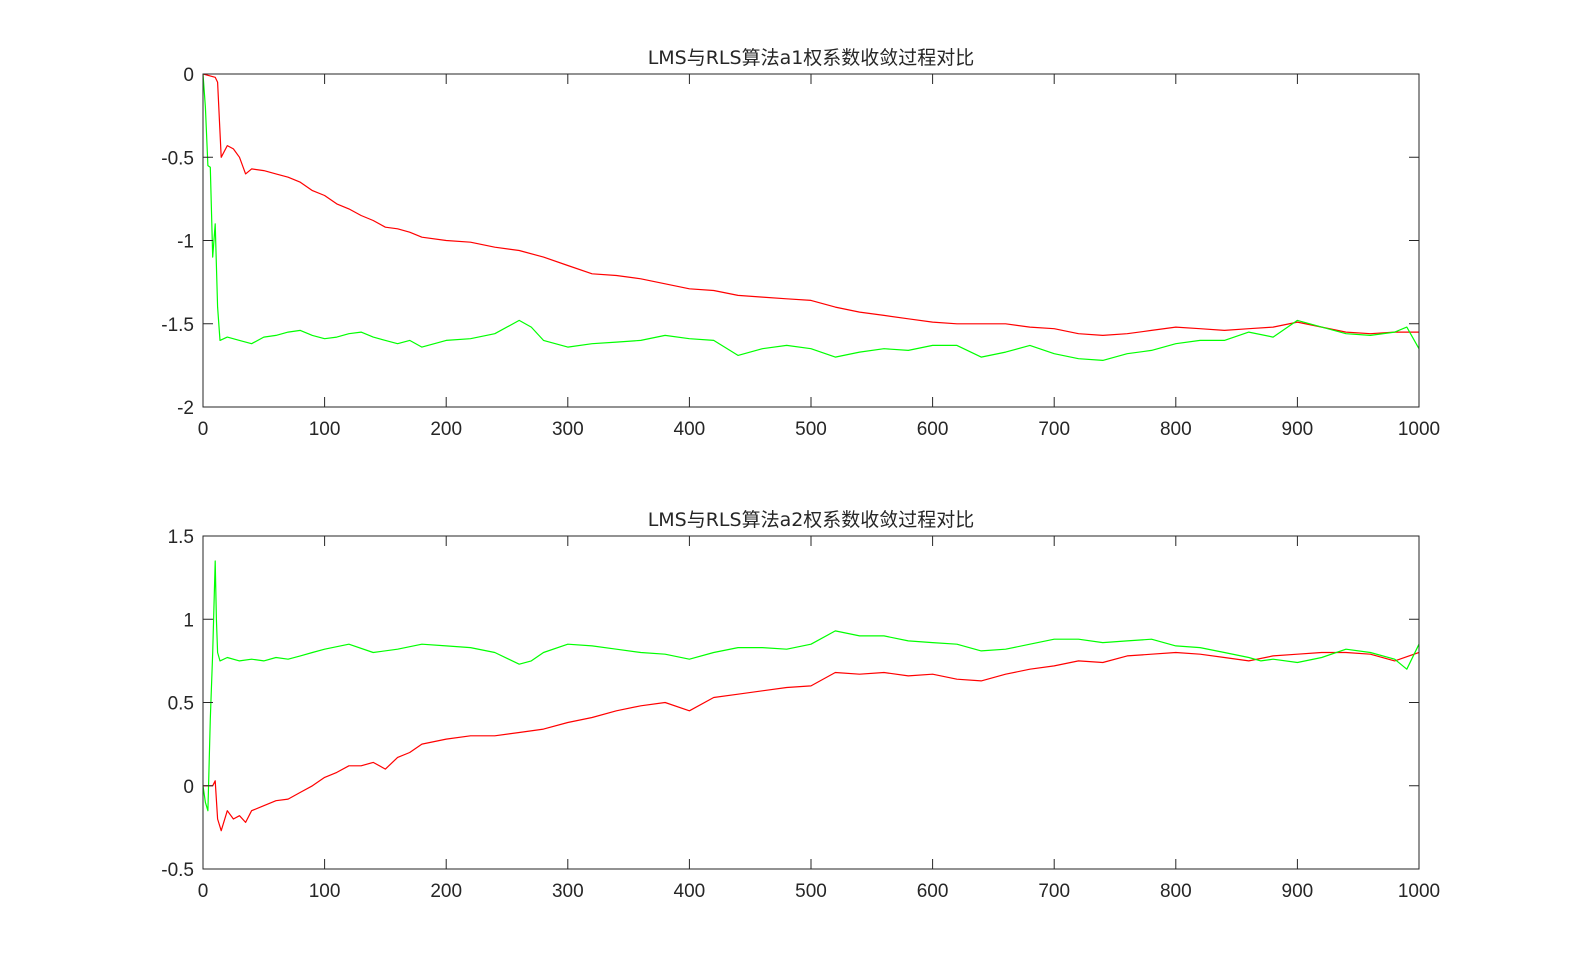 This screenshot has width=1573, height=978. Describe the element at coordinates (185, 242) in the screenshot. I see `y-tick-label: -1` at that location.